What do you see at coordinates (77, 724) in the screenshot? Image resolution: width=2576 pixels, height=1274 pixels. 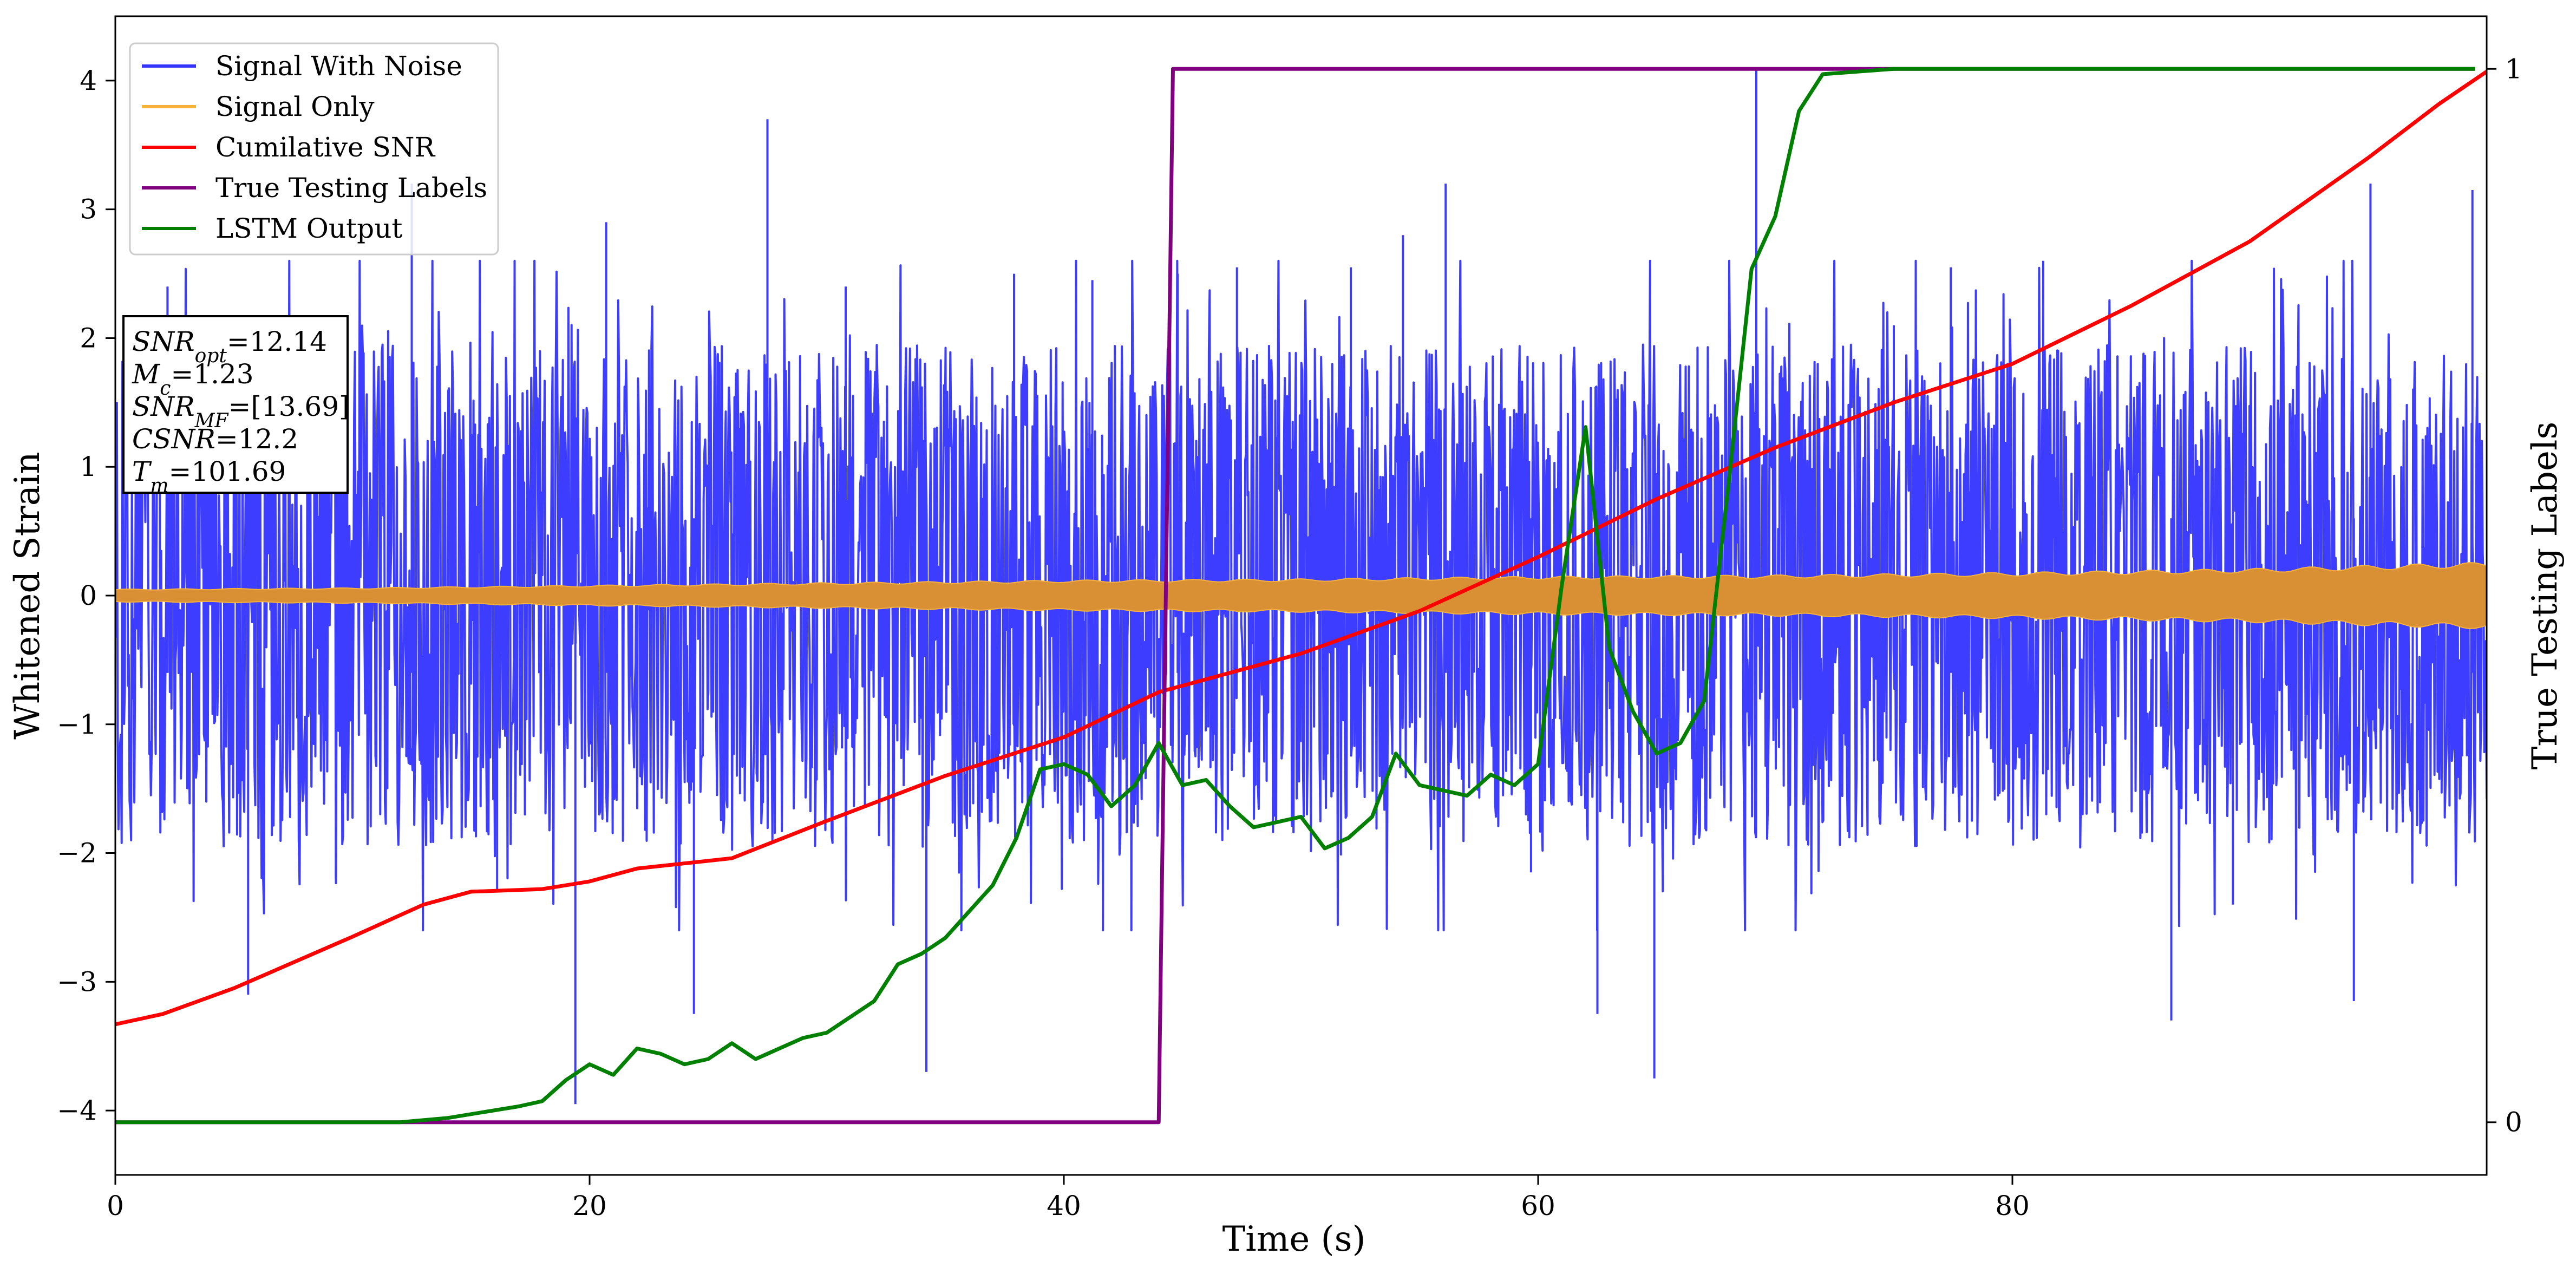 I see `y-tick-label: −1` at bounding box center [77, 724].